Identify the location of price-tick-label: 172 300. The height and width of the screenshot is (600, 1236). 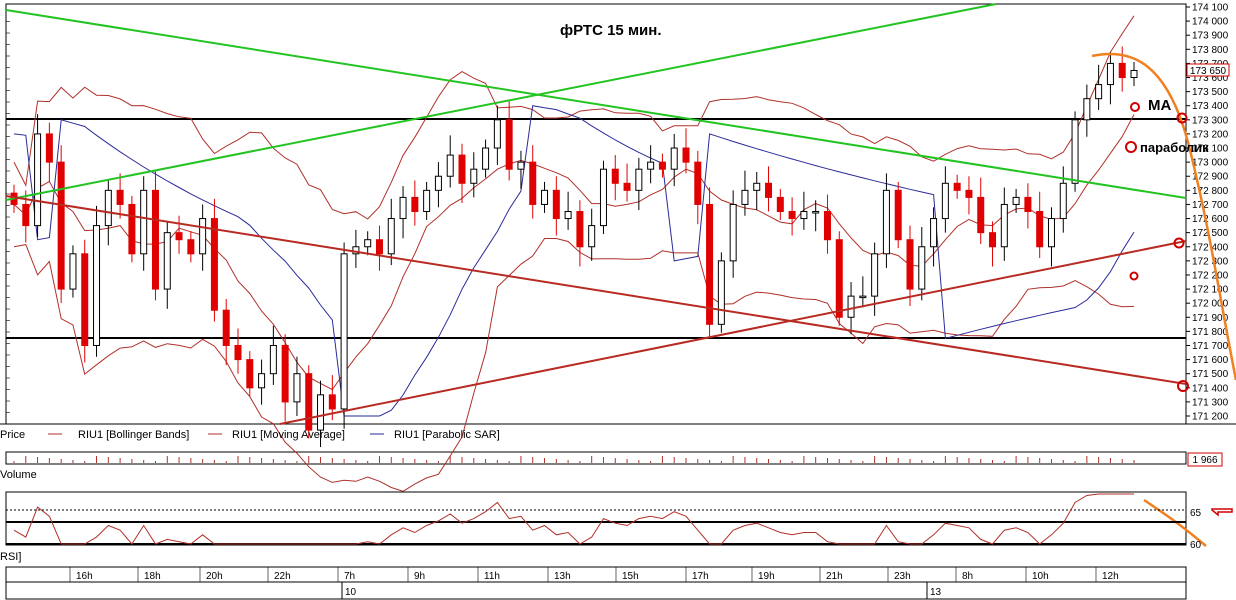
(1210, 261).